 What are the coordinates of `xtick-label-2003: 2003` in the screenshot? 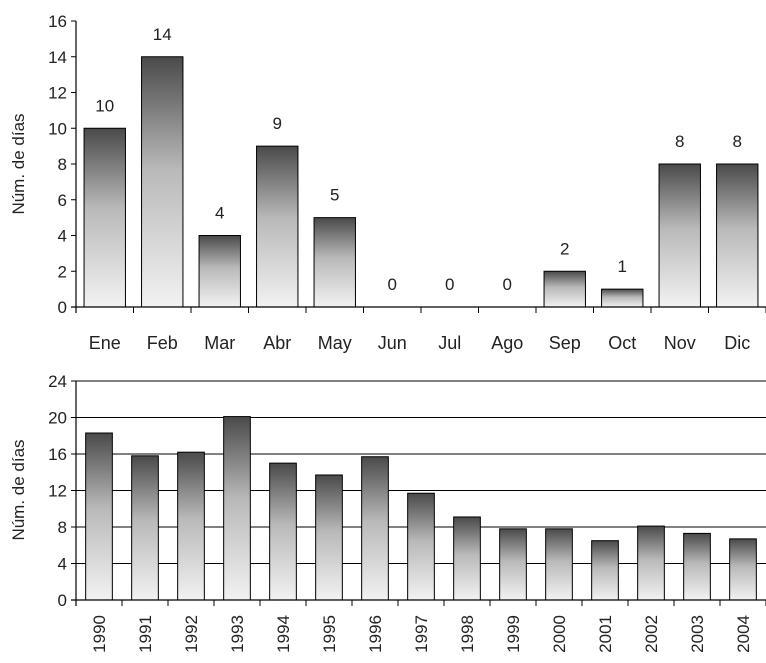 It's located at (697, 634).